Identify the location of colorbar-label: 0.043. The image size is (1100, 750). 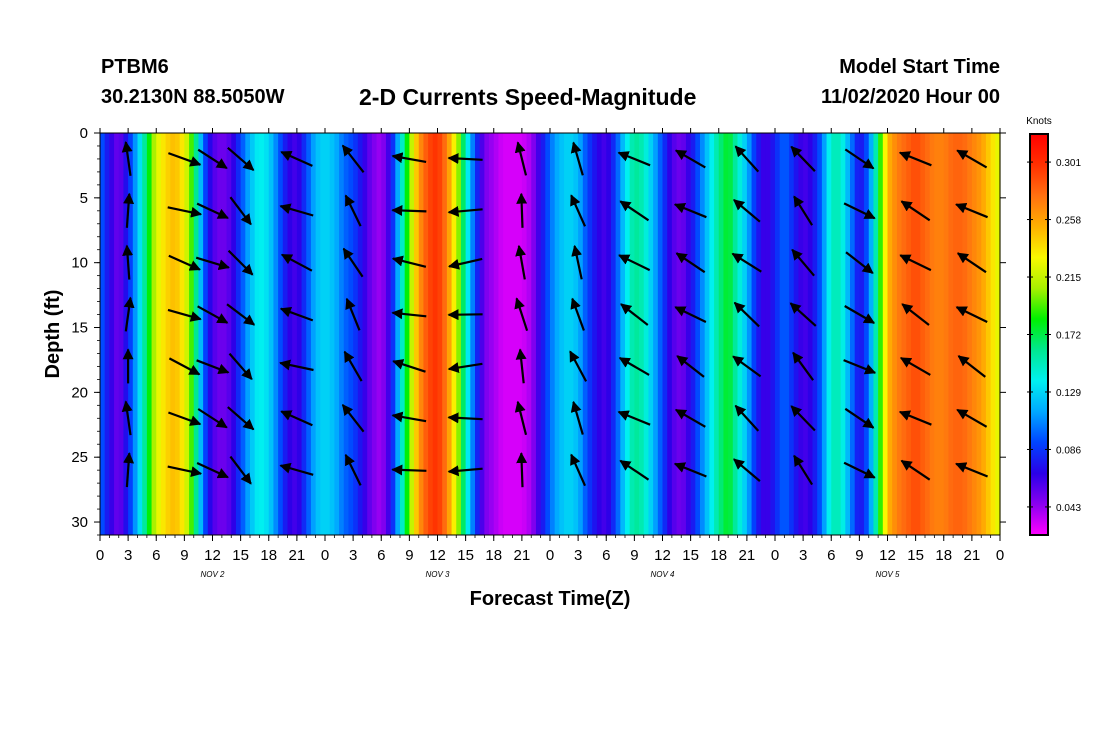
(1068, 508).